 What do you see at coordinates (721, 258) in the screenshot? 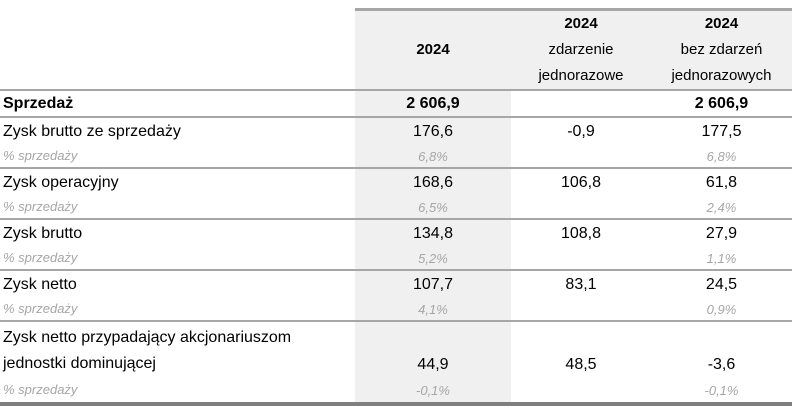
I see `row-value: 1,1%` at bounding box center [721, 258].